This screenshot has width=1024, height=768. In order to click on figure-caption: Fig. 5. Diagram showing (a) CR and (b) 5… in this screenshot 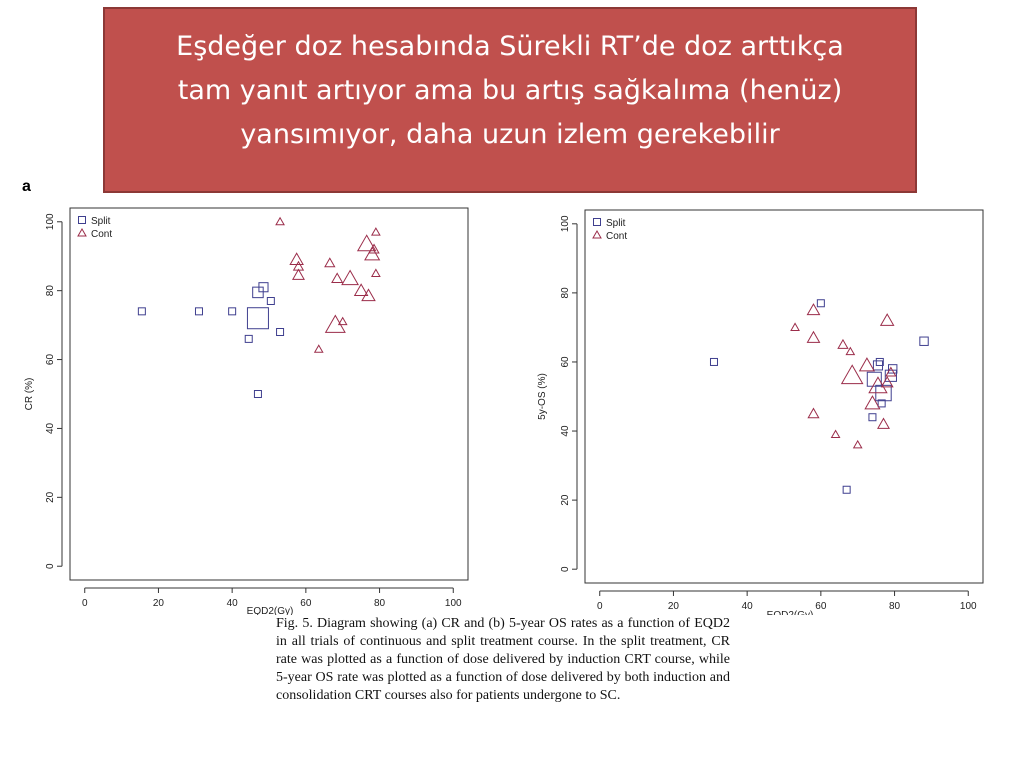, I will do `click(503, 659)`.